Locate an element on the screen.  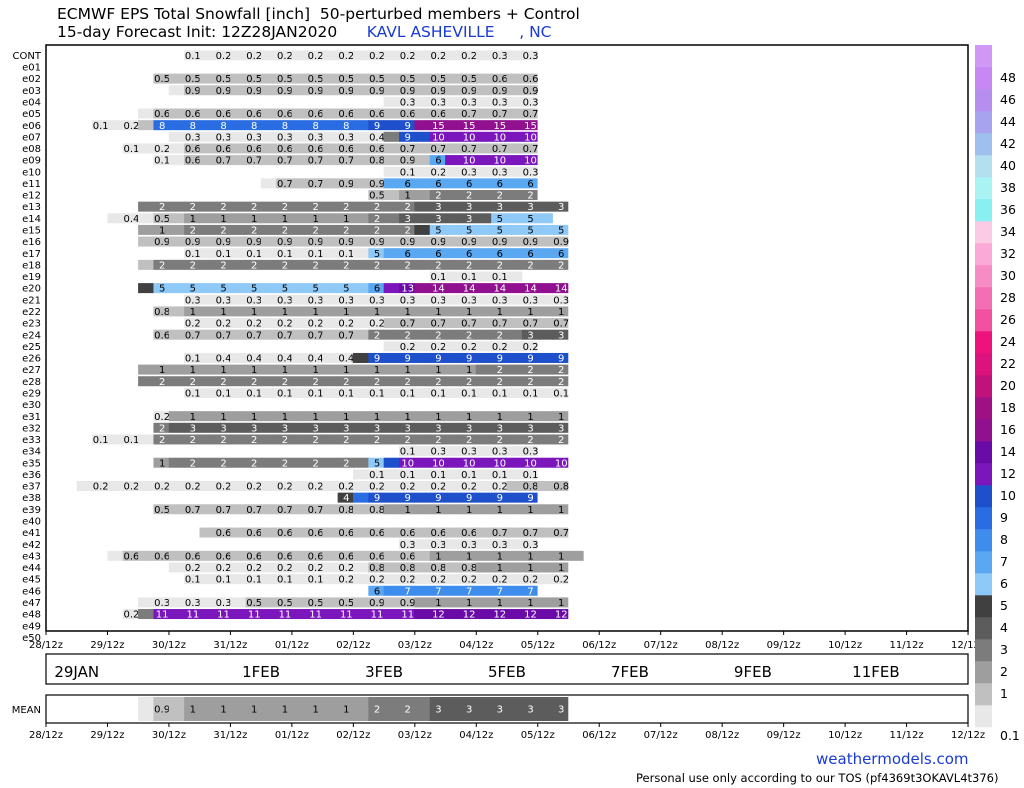
member-e12-cell is located at coordinates (376, 195).